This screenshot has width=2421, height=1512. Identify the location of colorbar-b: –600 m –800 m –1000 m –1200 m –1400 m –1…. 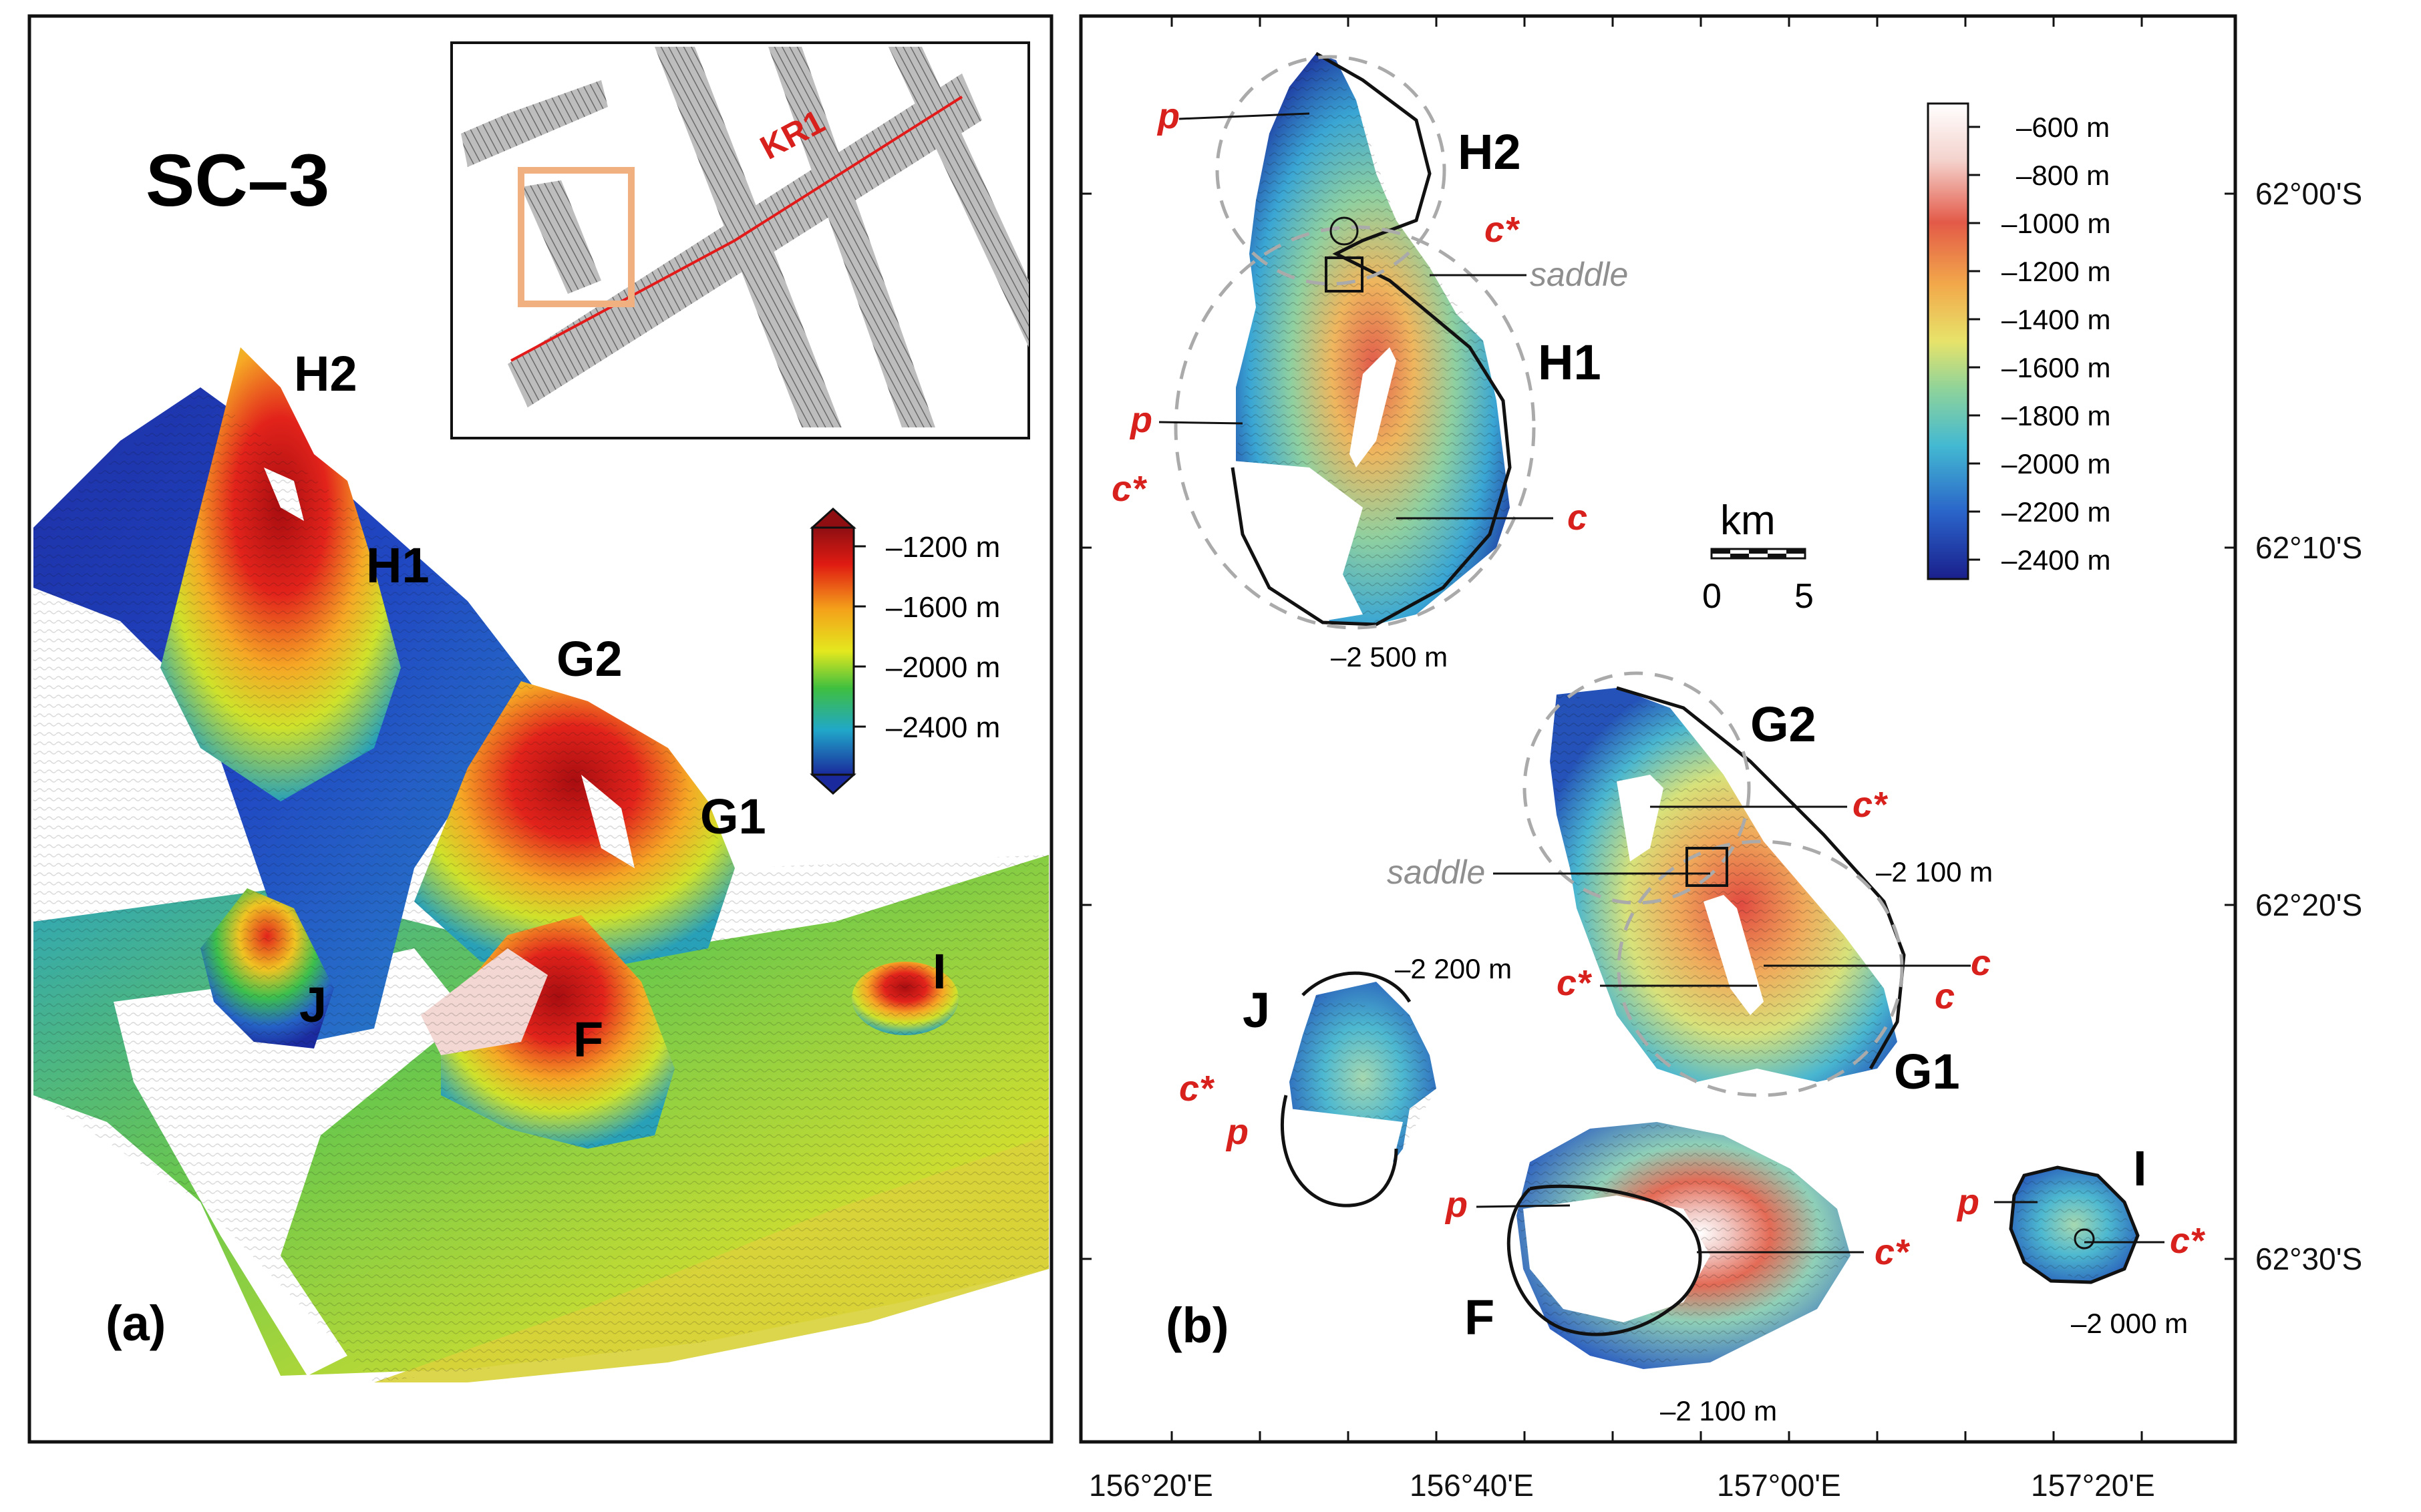
(2018, 341).